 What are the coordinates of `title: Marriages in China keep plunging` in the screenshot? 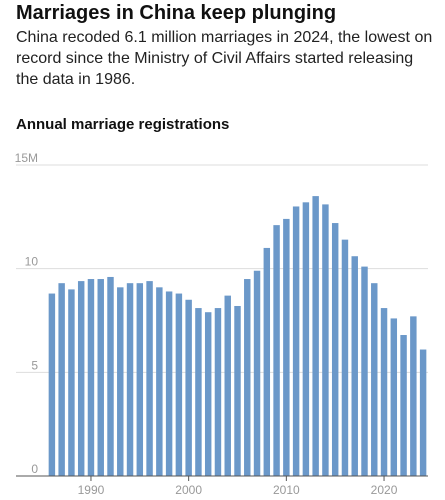 It's located at (176, 13).